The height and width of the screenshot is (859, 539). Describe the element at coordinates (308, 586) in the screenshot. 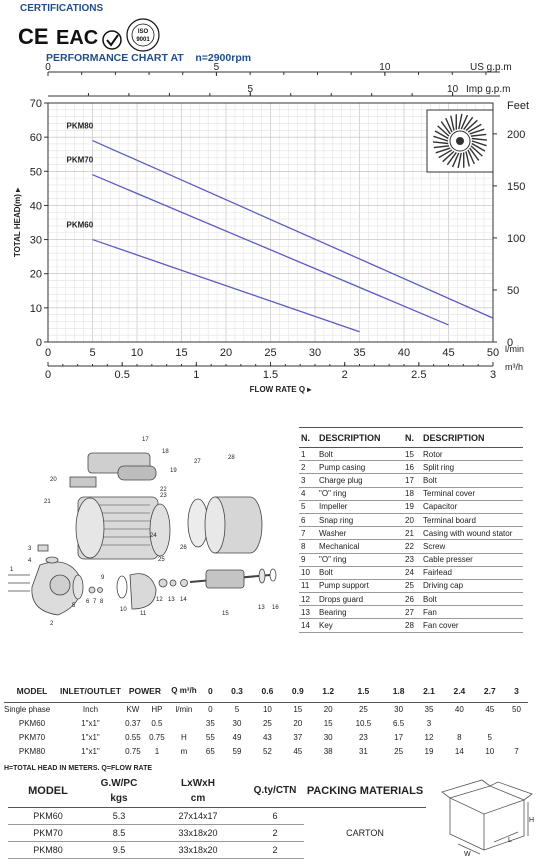

I see `part-number: 11` at that location.